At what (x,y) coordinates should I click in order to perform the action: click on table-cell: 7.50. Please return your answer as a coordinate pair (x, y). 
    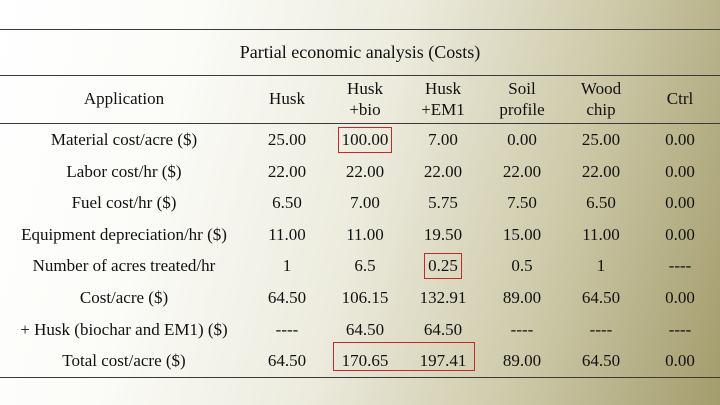
    Looking at the image, I should click on (522, 203).